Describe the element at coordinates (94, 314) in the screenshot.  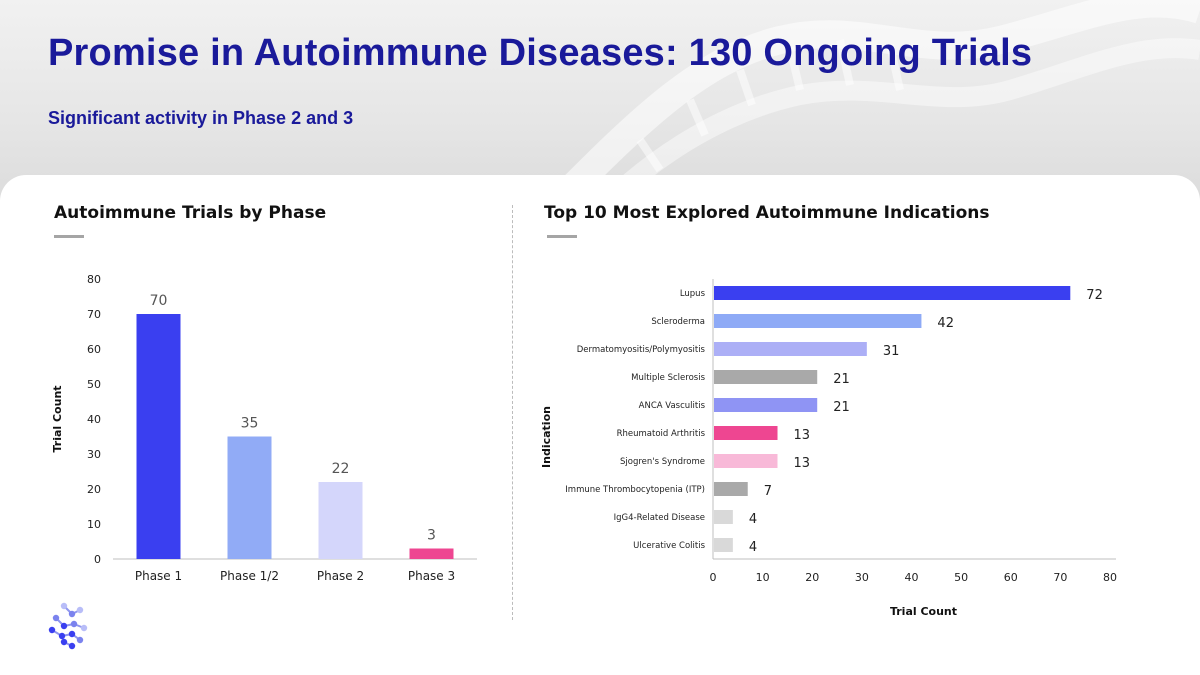
I see `y-tick-label: 70` at that location.